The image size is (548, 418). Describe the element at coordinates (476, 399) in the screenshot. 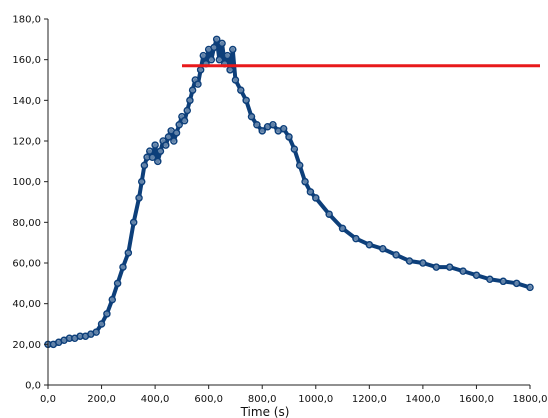

I see `x-tick-label: 1600,0` at that location.